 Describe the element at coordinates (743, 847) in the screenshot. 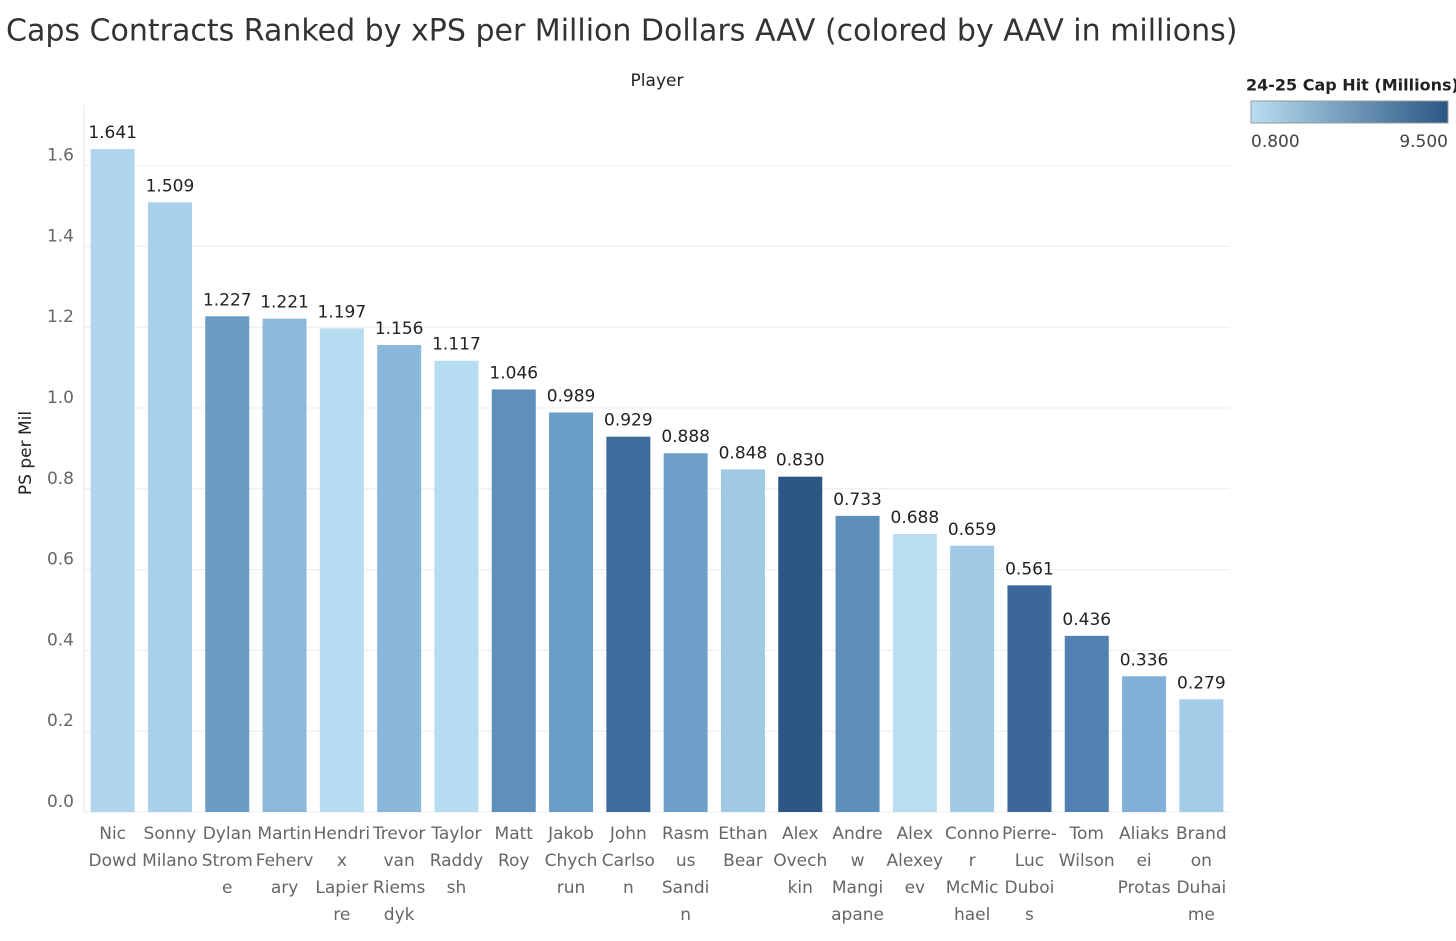

I see `x-tick-label: Ethan Bear` at that location.